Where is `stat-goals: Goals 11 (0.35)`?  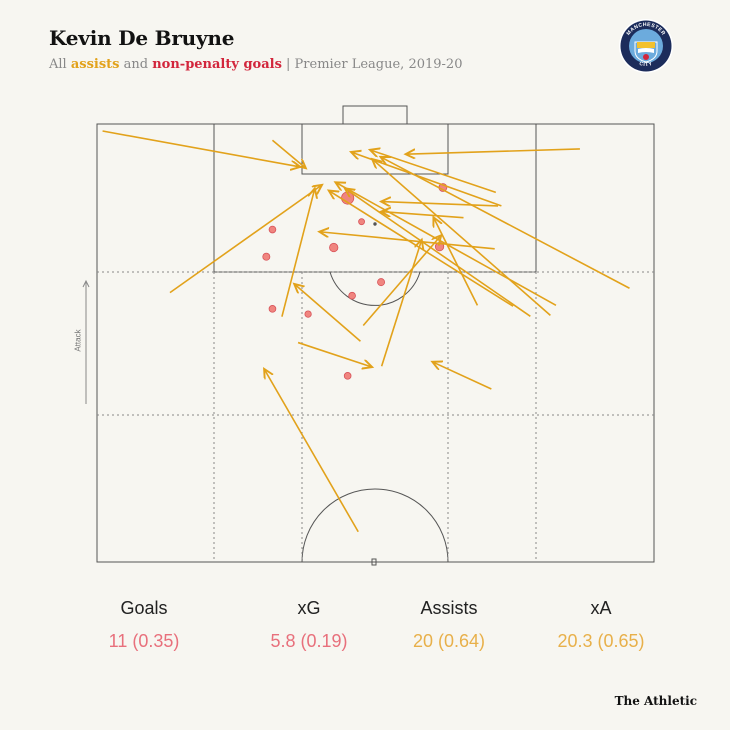 stat-goals: Goals 11 (0.35) is located at coordinates (144, 625).